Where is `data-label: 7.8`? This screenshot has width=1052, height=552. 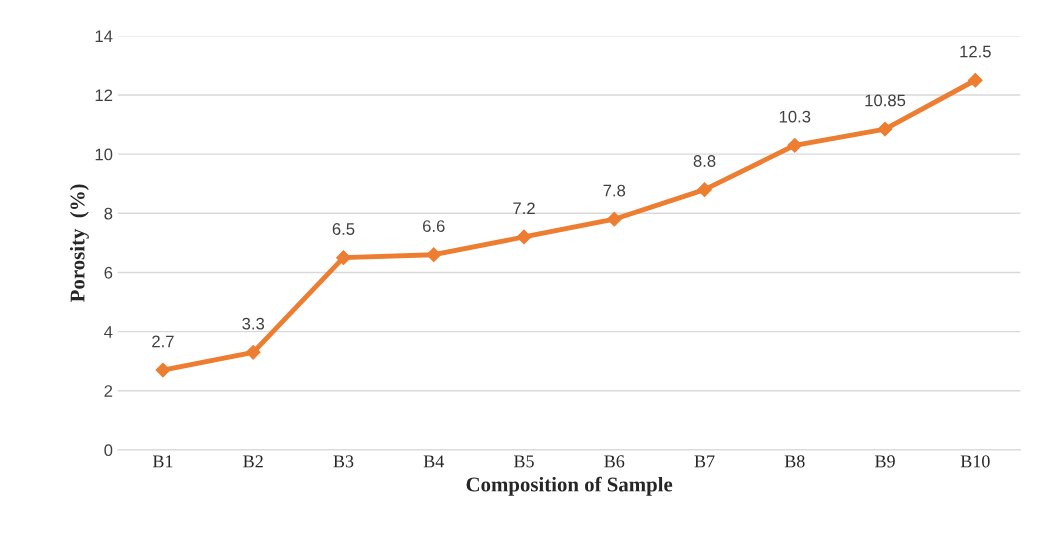
data-label: 7.8 is located at coordinates (614, 190).